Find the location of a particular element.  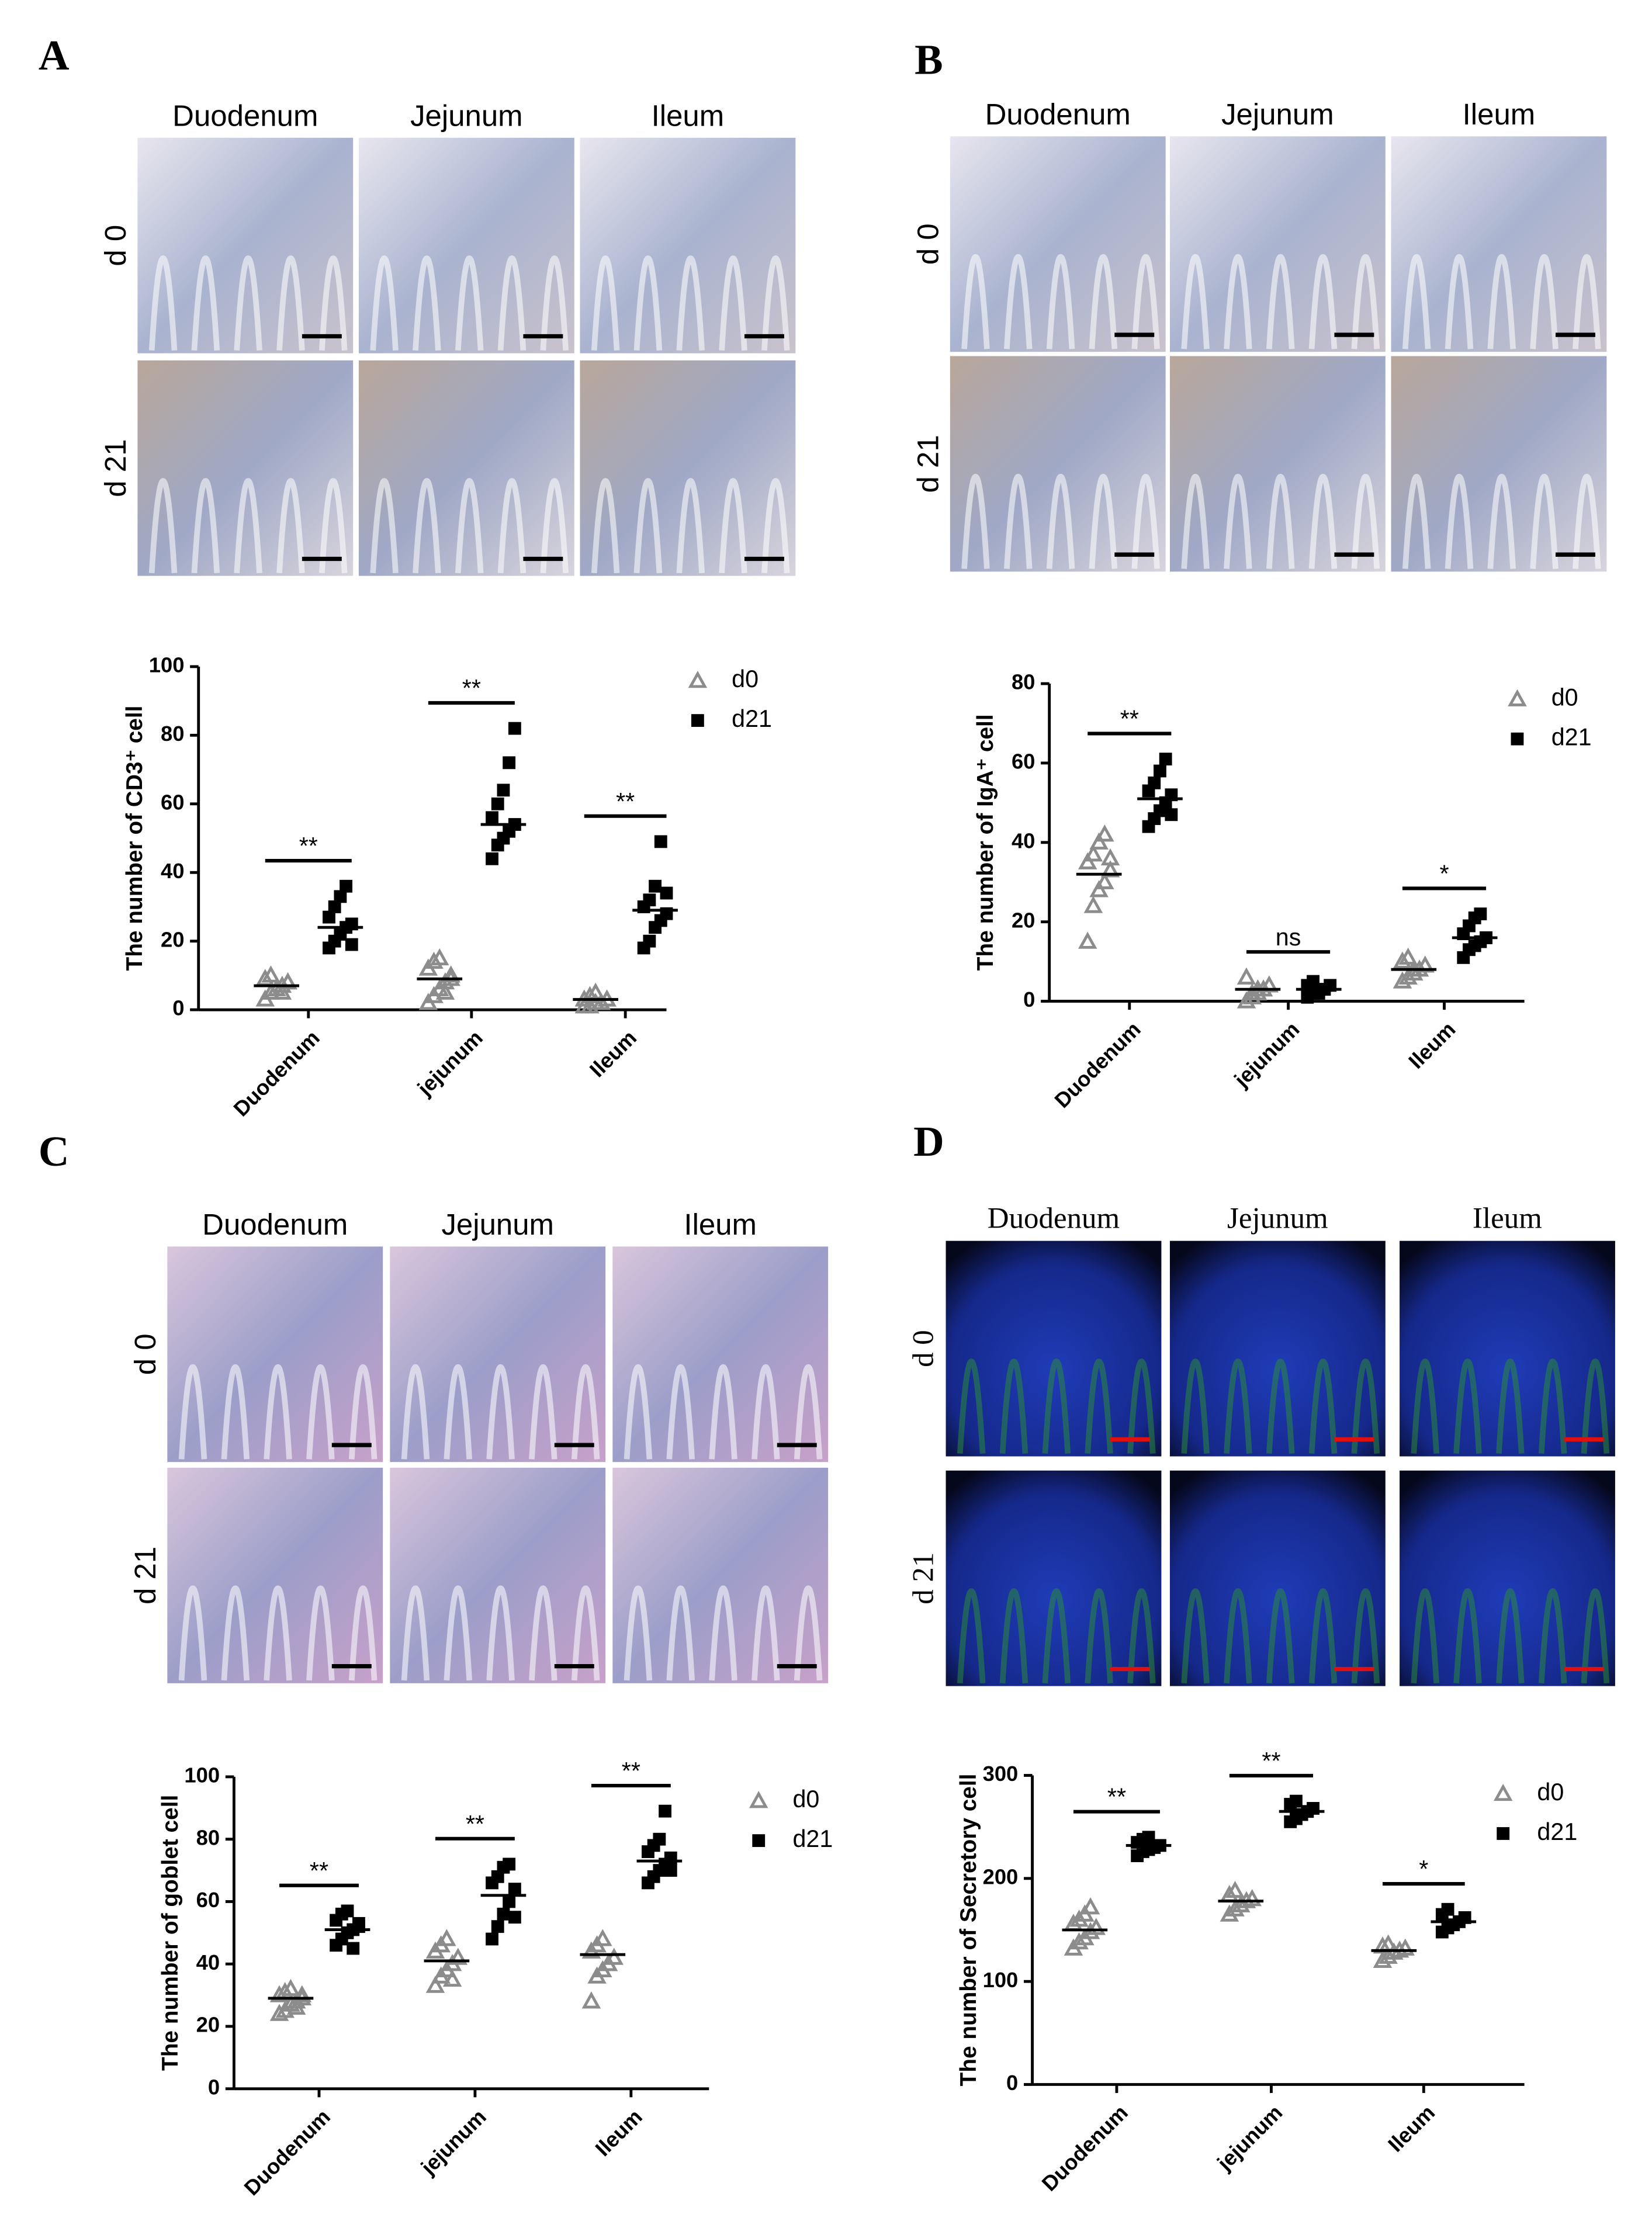

legend-label: d21 is located at coordinates (1571, 737).